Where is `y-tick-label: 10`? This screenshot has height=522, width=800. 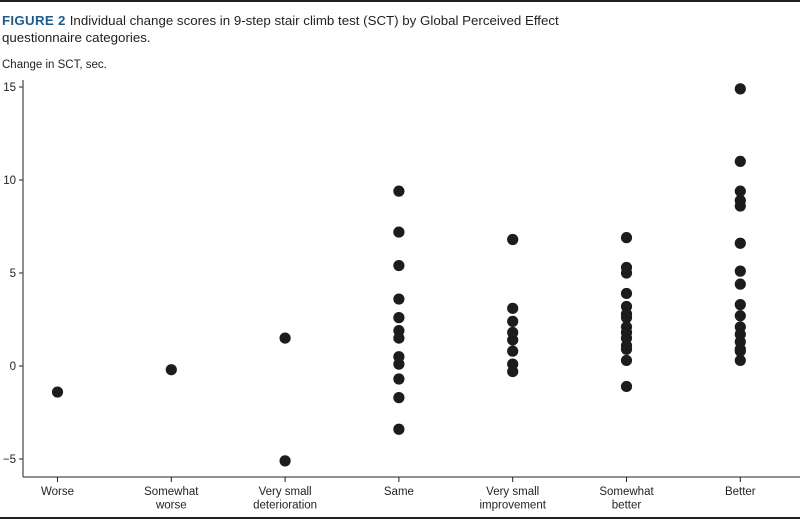
y-tick-label: 10 is located at coordinates (9, 181).